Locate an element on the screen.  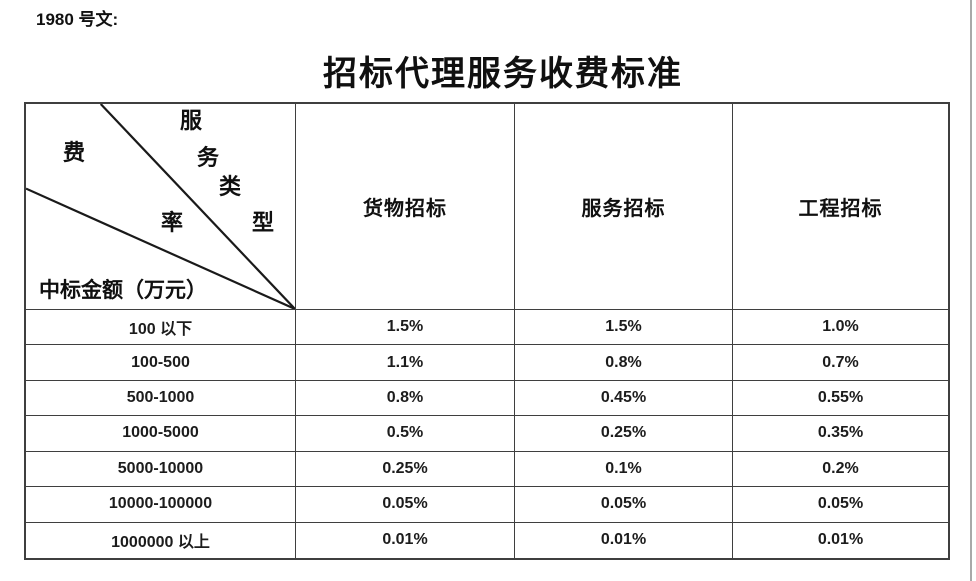
diagonal-line-lower is located at coordinates (160, 248).